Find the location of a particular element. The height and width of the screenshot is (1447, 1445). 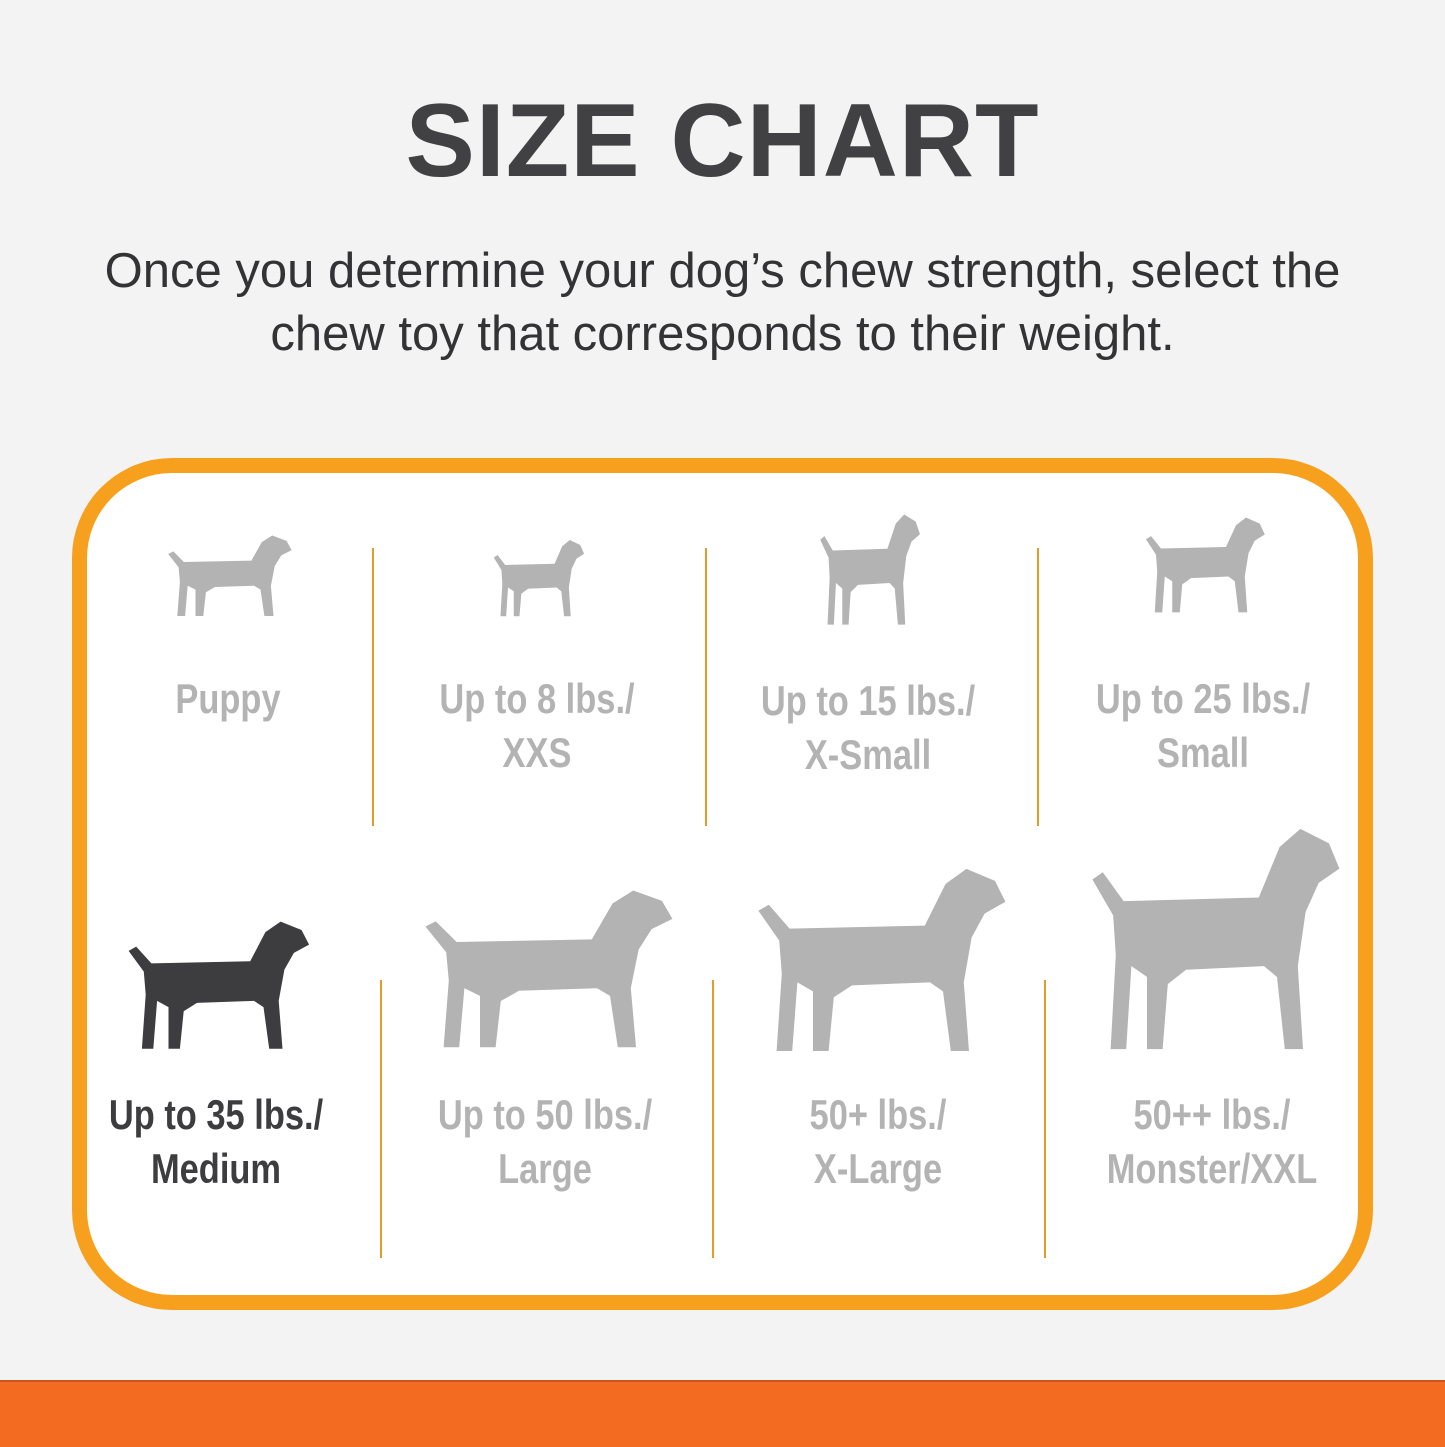

size-label-line-2: Monster/XXL is located at coordinates (1212, 1168).